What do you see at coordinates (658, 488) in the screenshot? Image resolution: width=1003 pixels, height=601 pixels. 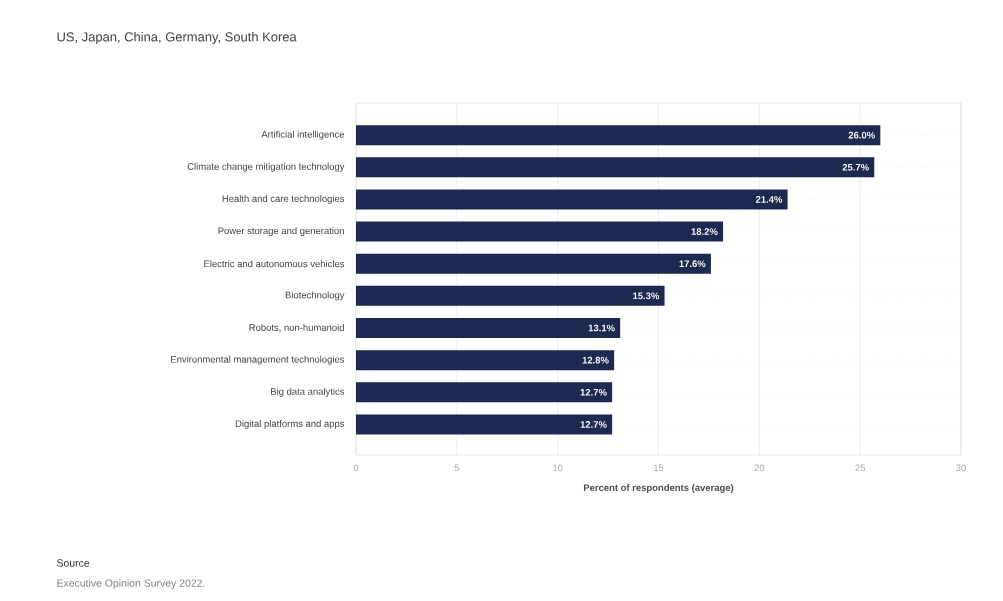 I see `x-axis-title: Percent of respondents (average)` at bounding box center [658, 488].